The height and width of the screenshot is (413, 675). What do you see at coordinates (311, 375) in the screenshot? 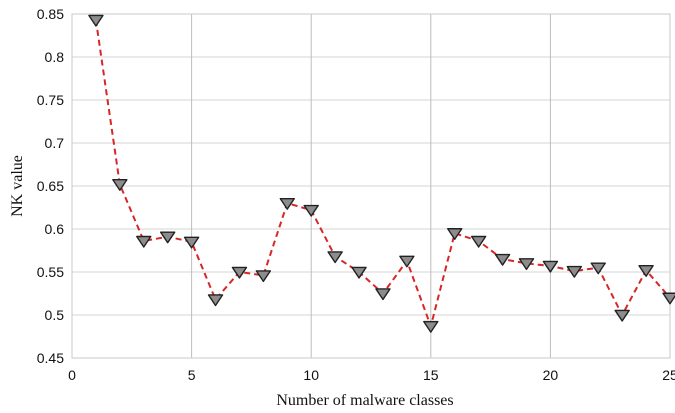
I see `x-tick-label: 10` at bounding box center [311, 375].